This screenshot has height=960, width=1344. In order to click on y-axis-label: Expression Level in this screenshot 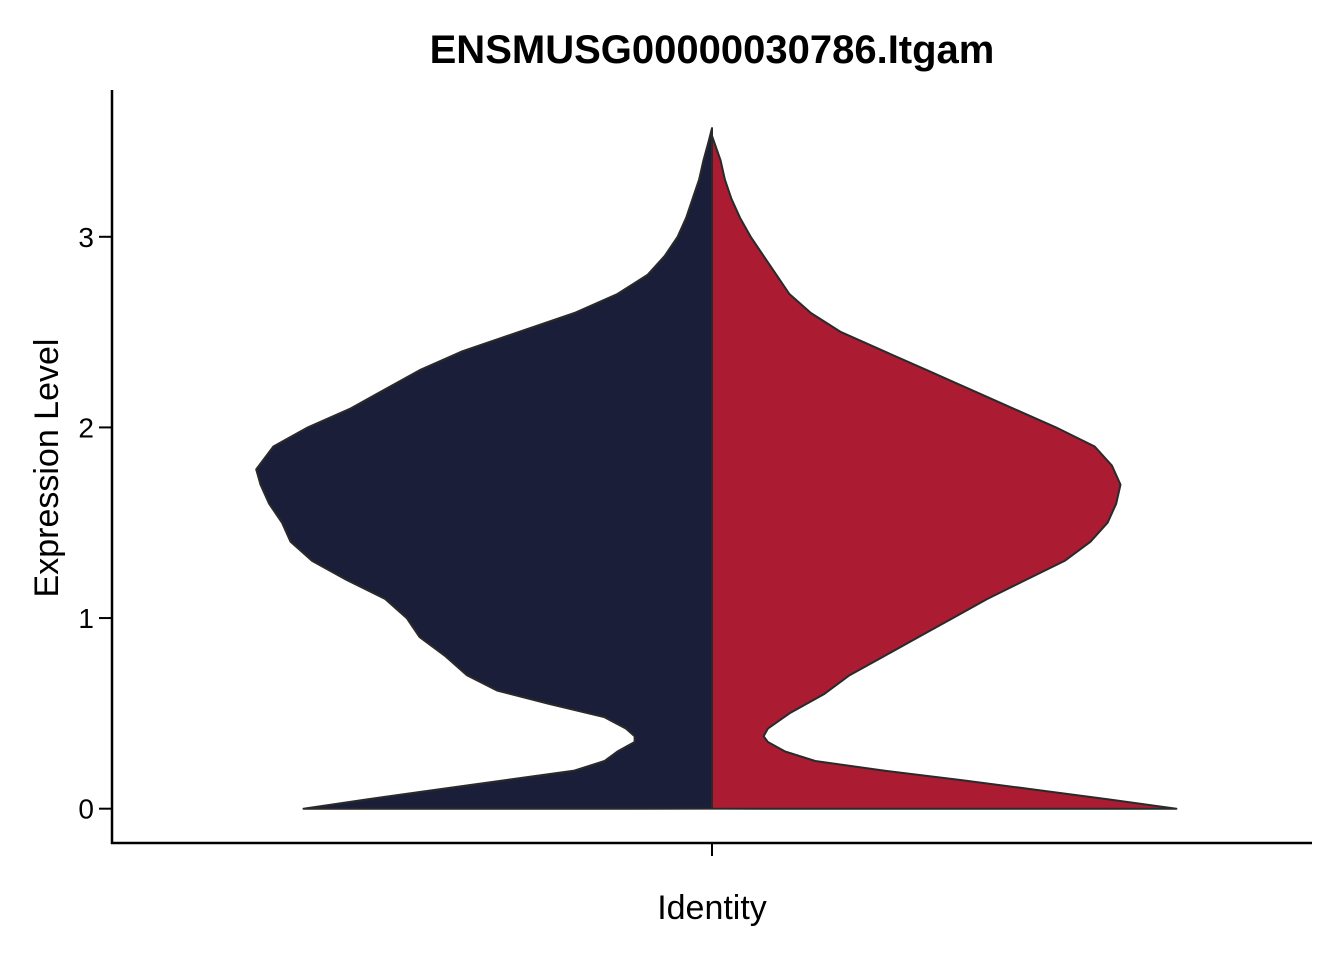, I will do `click(47, 468)`.